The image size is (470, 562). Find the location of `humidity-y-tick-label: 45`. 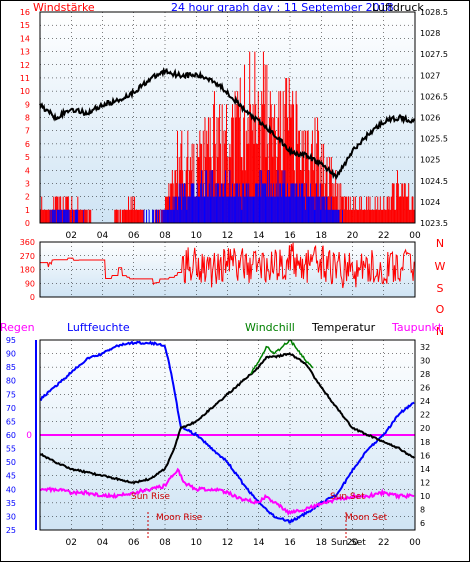

humidity-y-tick-label: 45 is located at coordinates (11, 476).